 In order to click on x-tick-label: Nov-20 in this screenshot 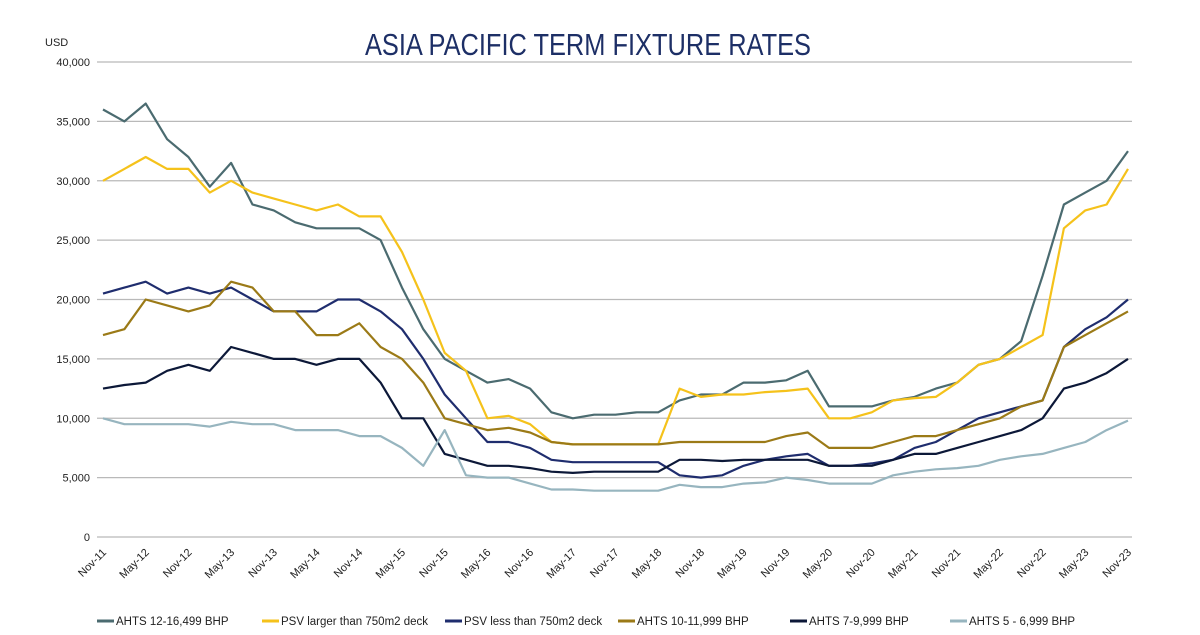, I will do `click(861, 564)`.